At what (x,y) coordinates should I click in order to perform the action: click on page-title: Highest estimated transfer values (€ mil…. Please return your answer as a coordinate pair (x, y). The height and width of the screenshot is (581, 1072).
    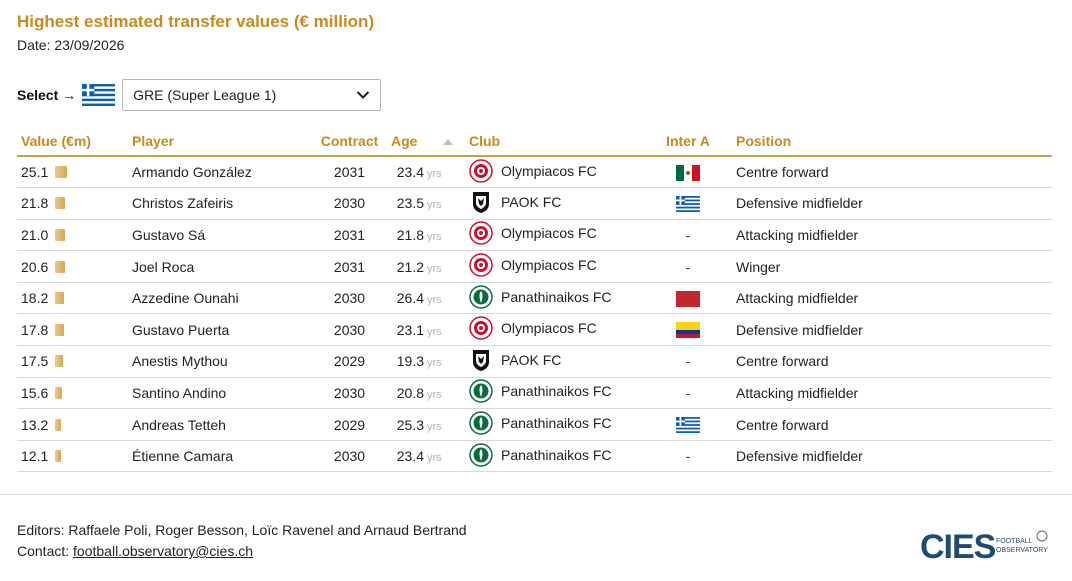
    Looking at the image, I should click on (196, 21).